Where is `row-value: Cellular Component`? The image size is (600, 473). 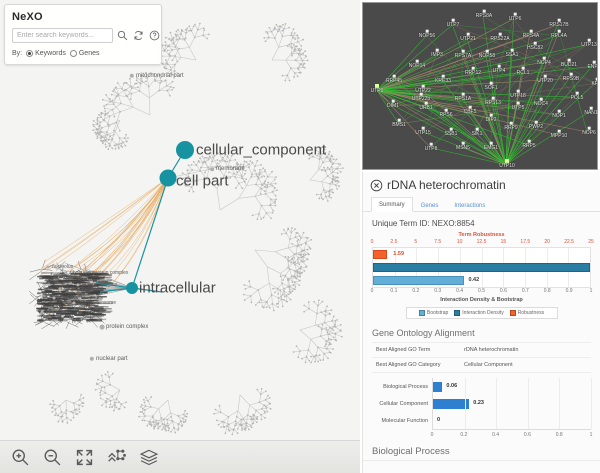 row-value: Cellular Component is located at coordinates (488, 365).